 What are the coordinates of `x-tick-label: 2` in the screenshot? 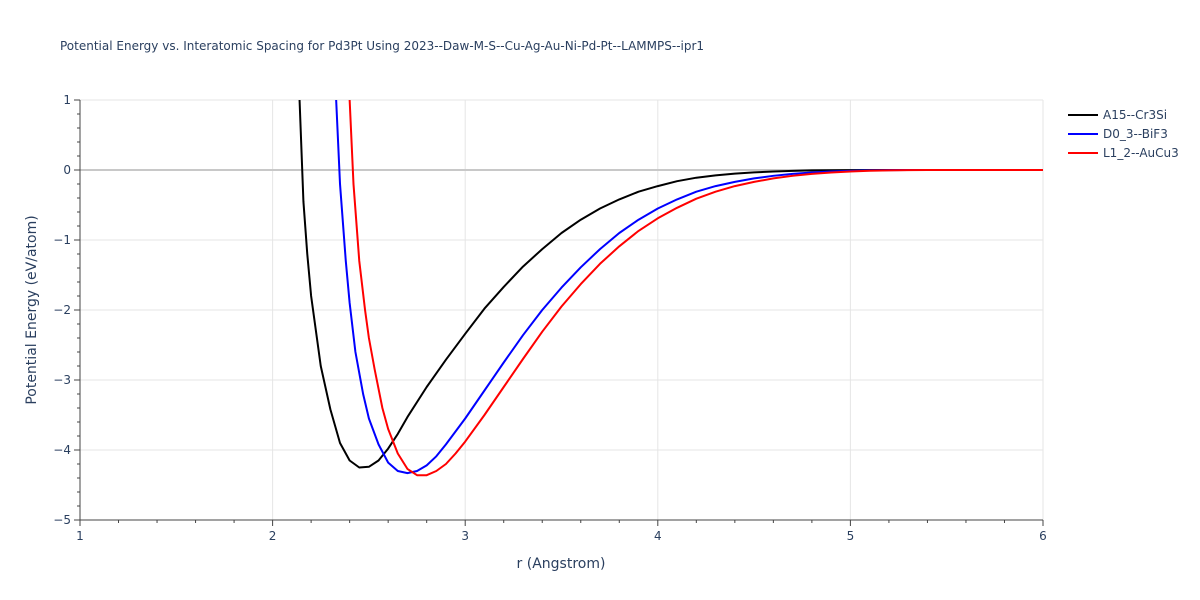 It's located at (273, 536).